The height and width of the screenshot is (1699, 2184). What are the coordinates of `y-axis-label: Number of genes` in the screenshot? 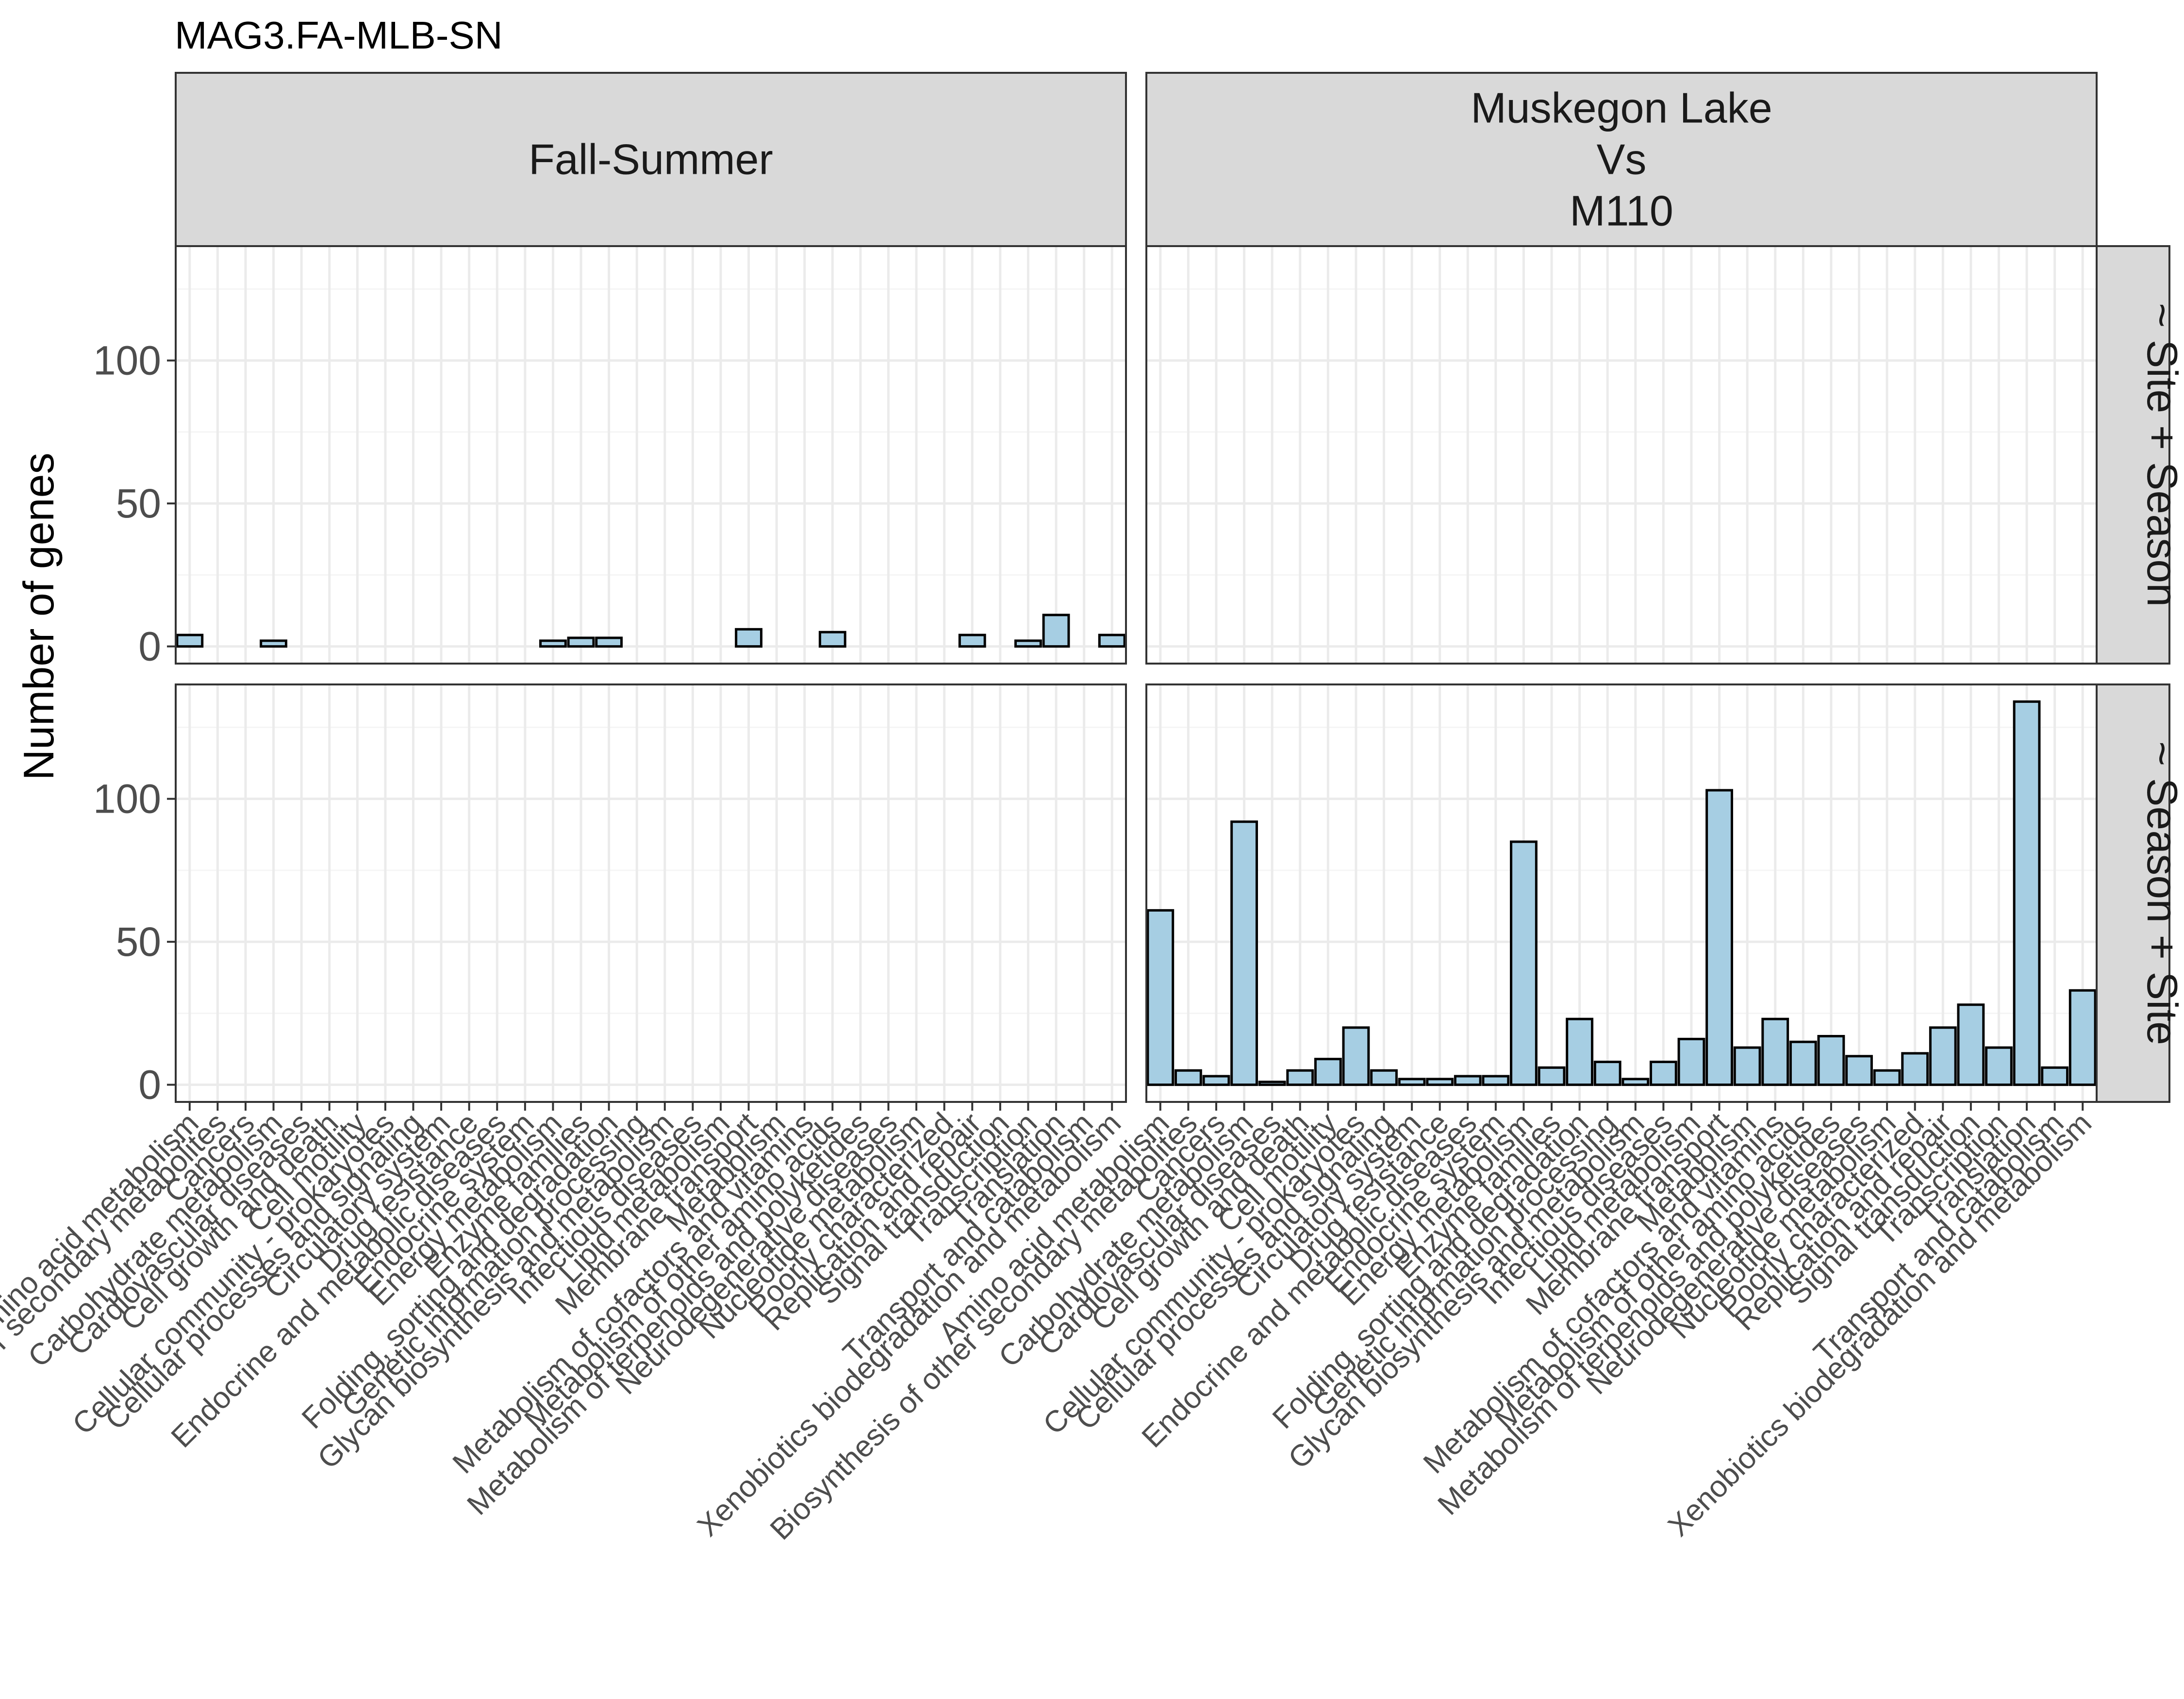 It's located at (39, 616).